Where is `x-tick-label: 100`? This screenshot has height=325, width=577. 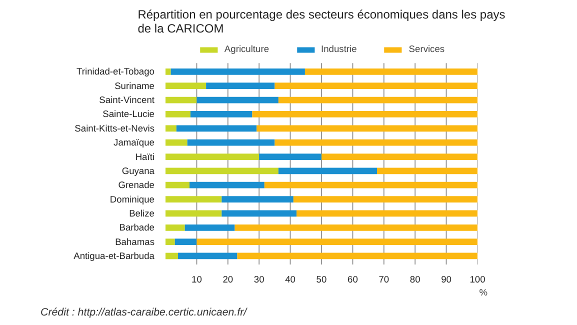
x-tick-label: 100 is located at coordinates (478, 279).